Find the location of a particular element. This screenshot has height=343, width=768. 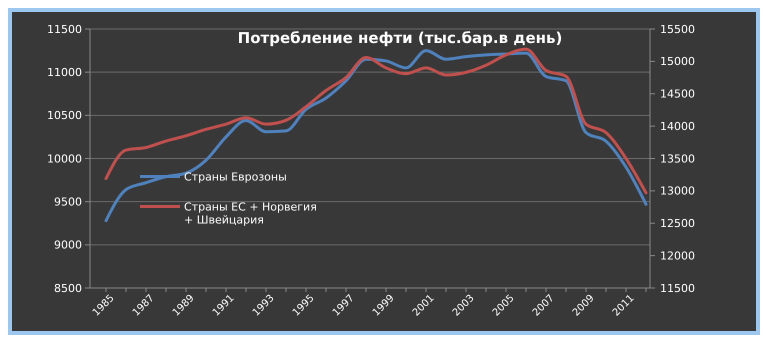

y2-tick-label: 15500 is located at coordinates (677, 29).